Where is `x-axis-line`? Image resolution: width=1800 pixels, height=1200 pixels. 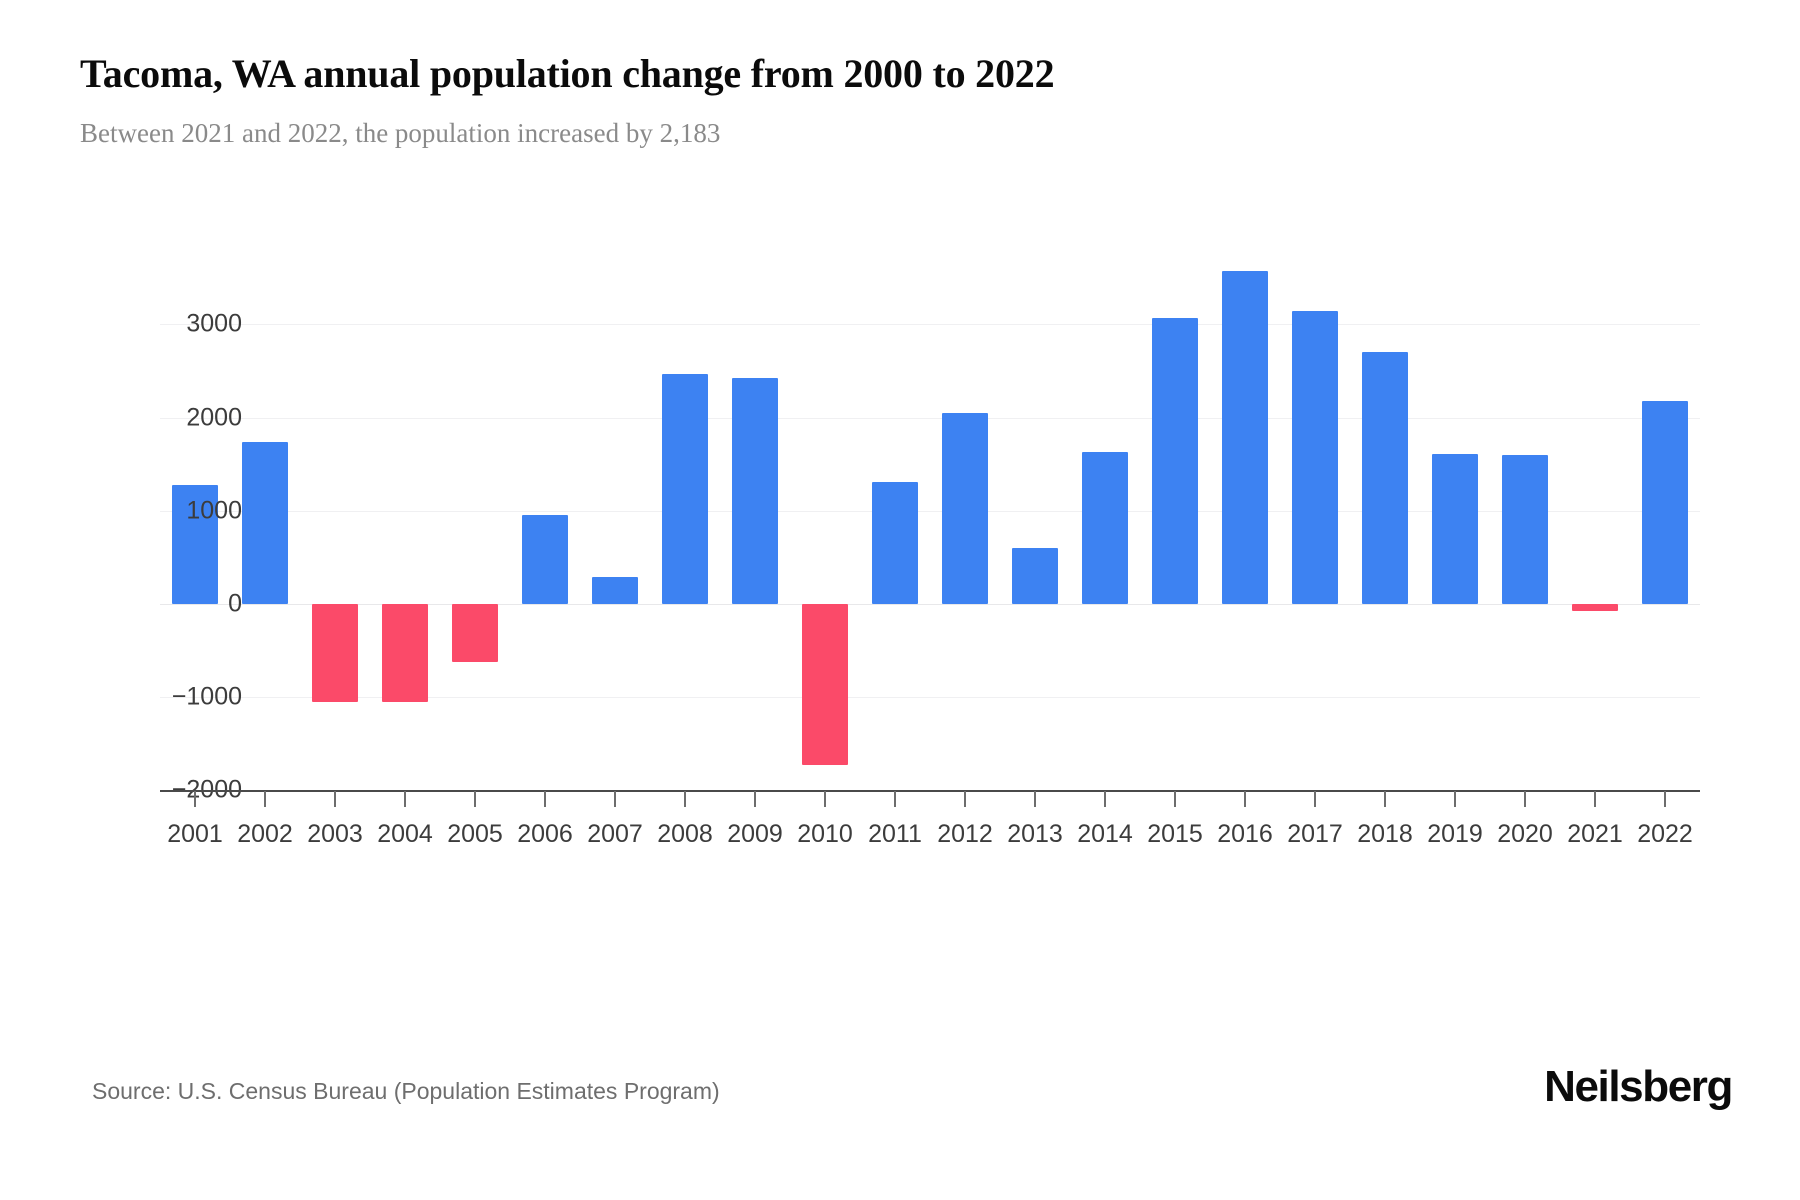
x-axis-line is located at coordinates (930, 791).